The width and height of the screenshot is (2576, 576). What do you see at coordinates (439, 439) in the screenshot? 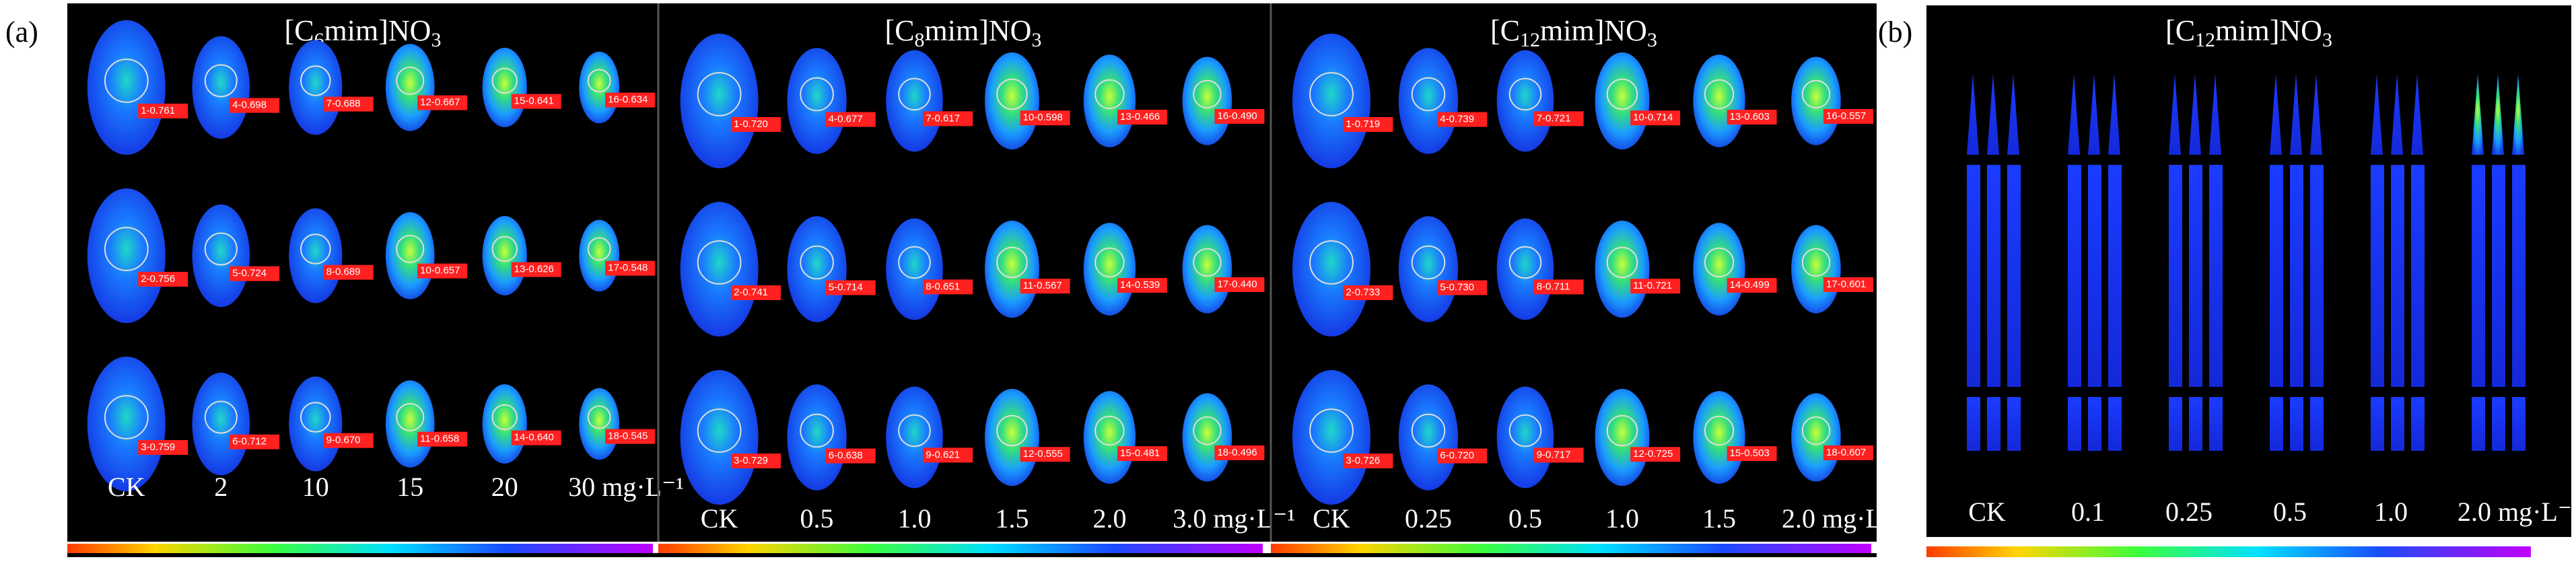
I see `value-tag-text: 11-0.658` at bounding box center [439, 439].